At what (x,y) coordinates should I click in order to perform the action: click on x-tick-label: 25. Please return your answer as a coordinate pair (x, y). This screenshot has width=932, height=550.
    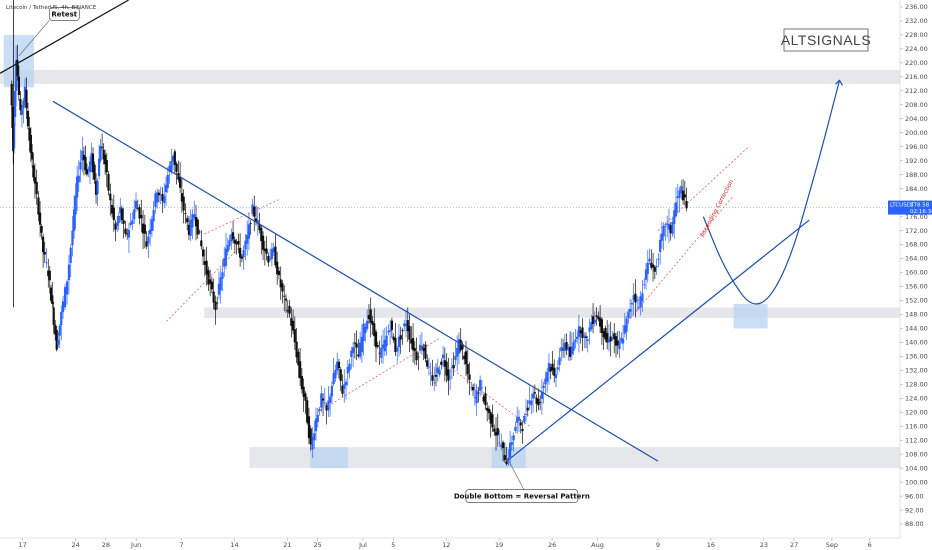
    Looking at the image, I should click on (318, 545).